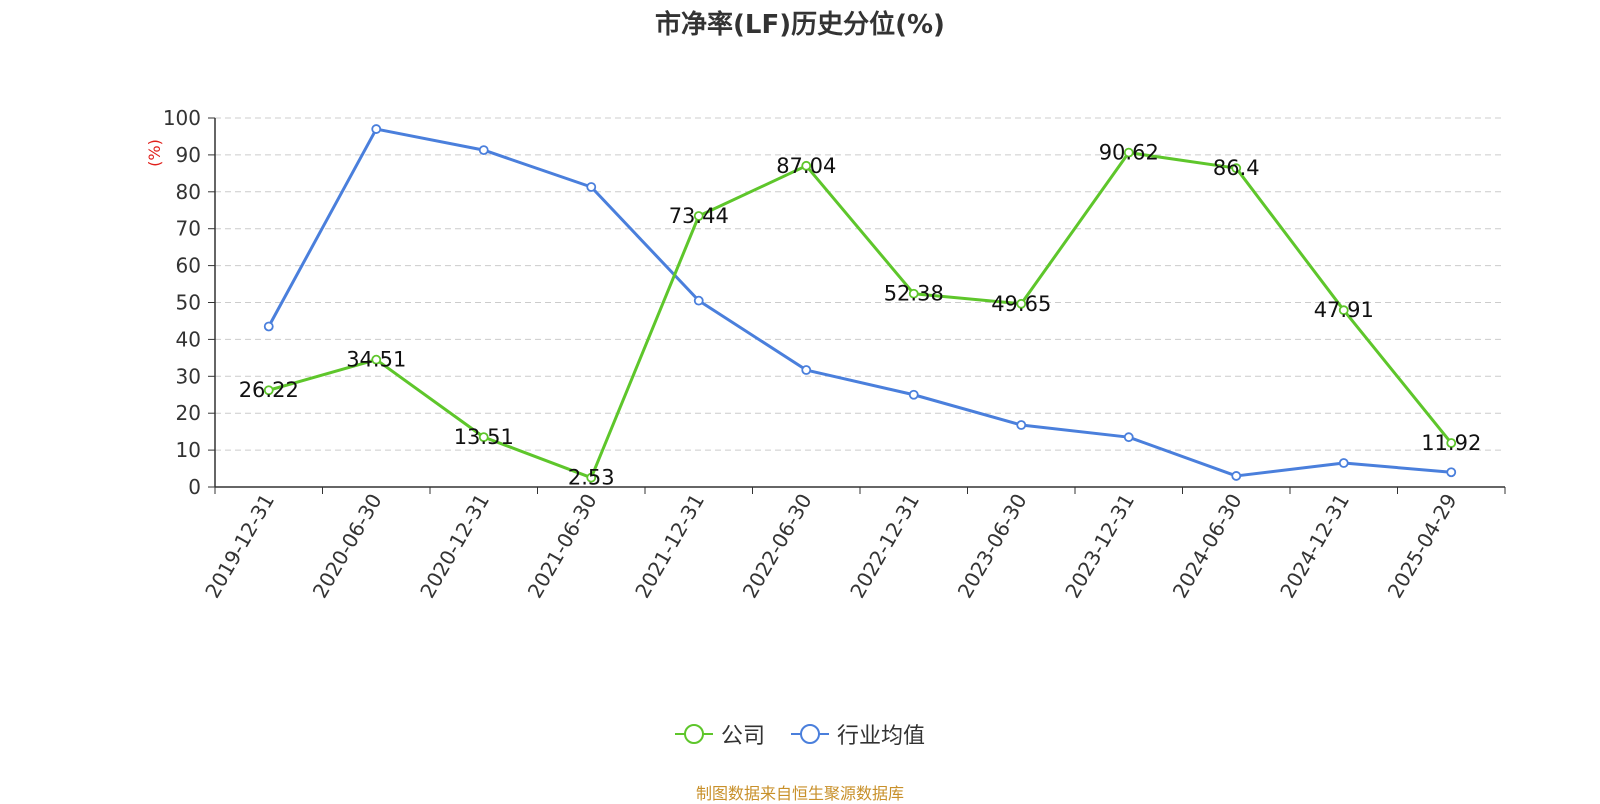  What do you see at coordinates (800, 25) in the screenshot?
I see `chart-title: 市净率(LF)历史分位(%)` at bounding box center [800, 25].